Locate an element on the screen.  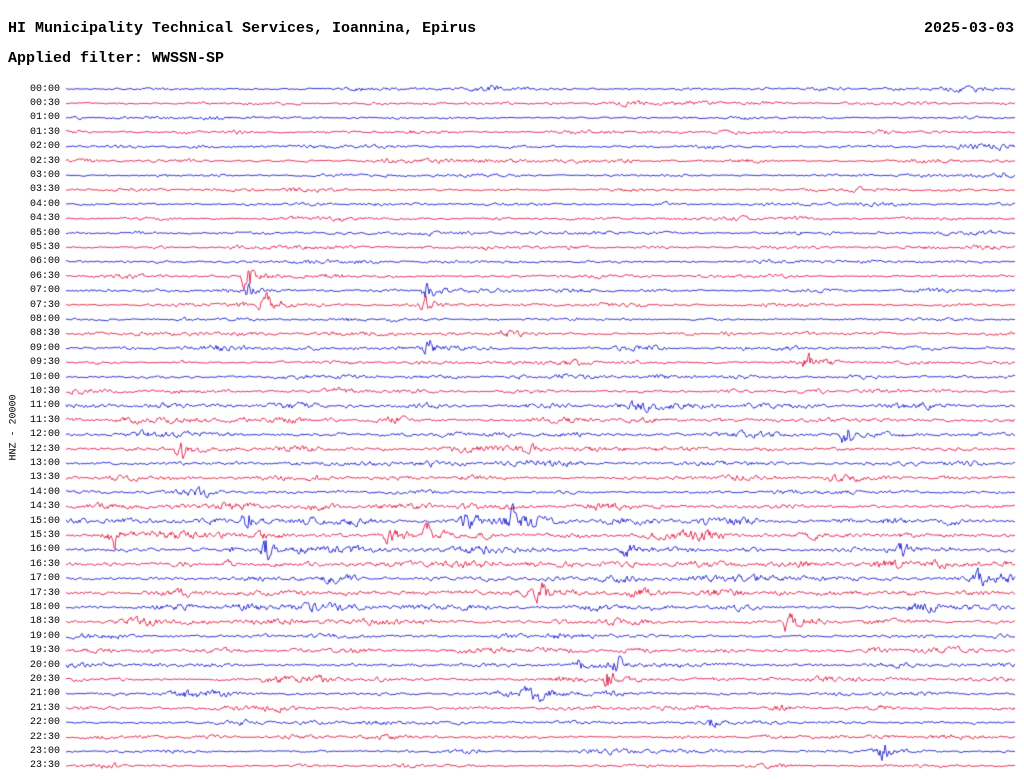
time-label: 03:30 is located at coordinates (44, 190).